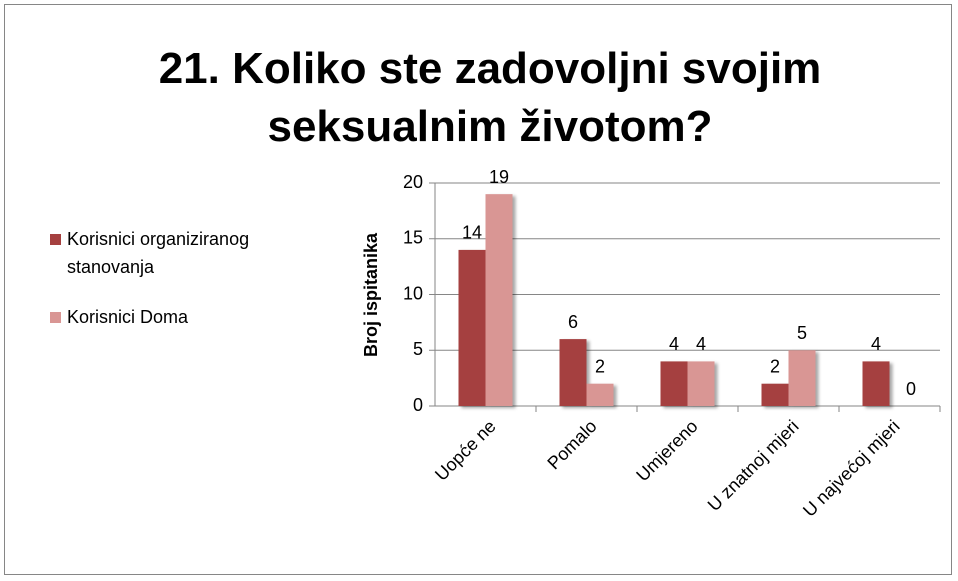 The height and width of the screenshot is (581, 958). What do you see at coordinates (413, 238) in the screenshot?
I see `y-tick-label: 15` at bounding box center [413, 238].